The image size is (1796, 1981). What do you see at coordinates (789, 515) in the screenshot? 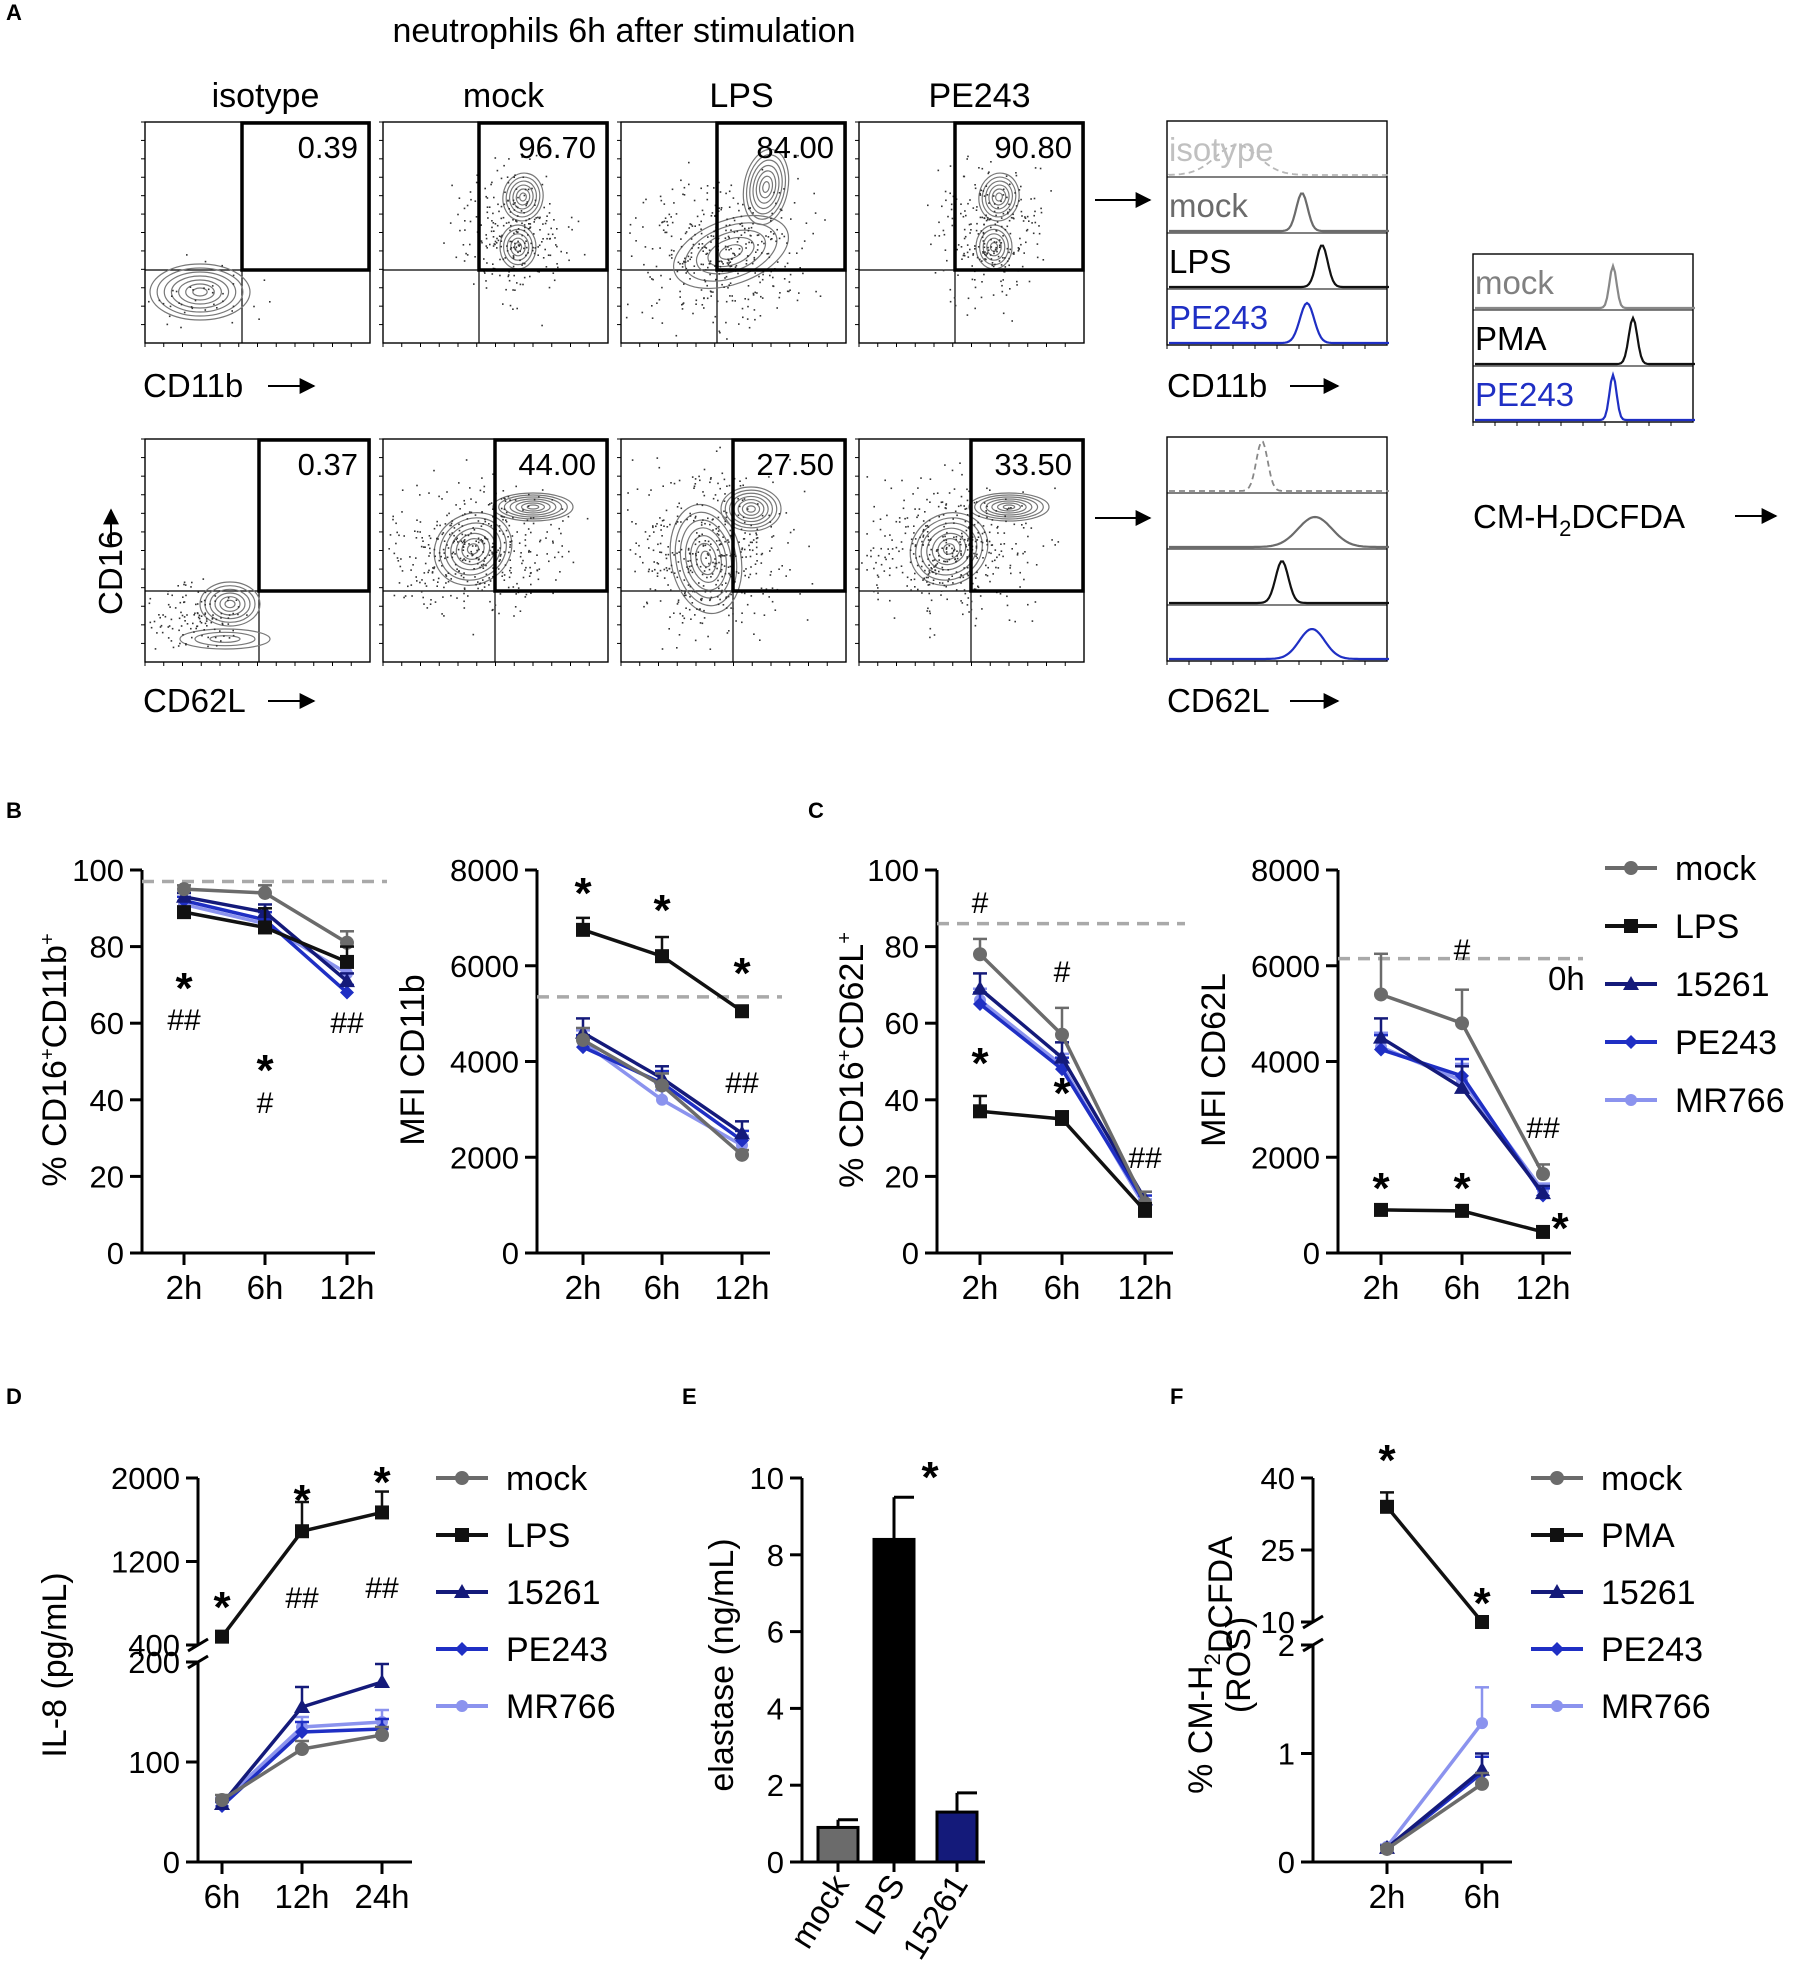
I see `gate-box` at bounding box center [789, 515].